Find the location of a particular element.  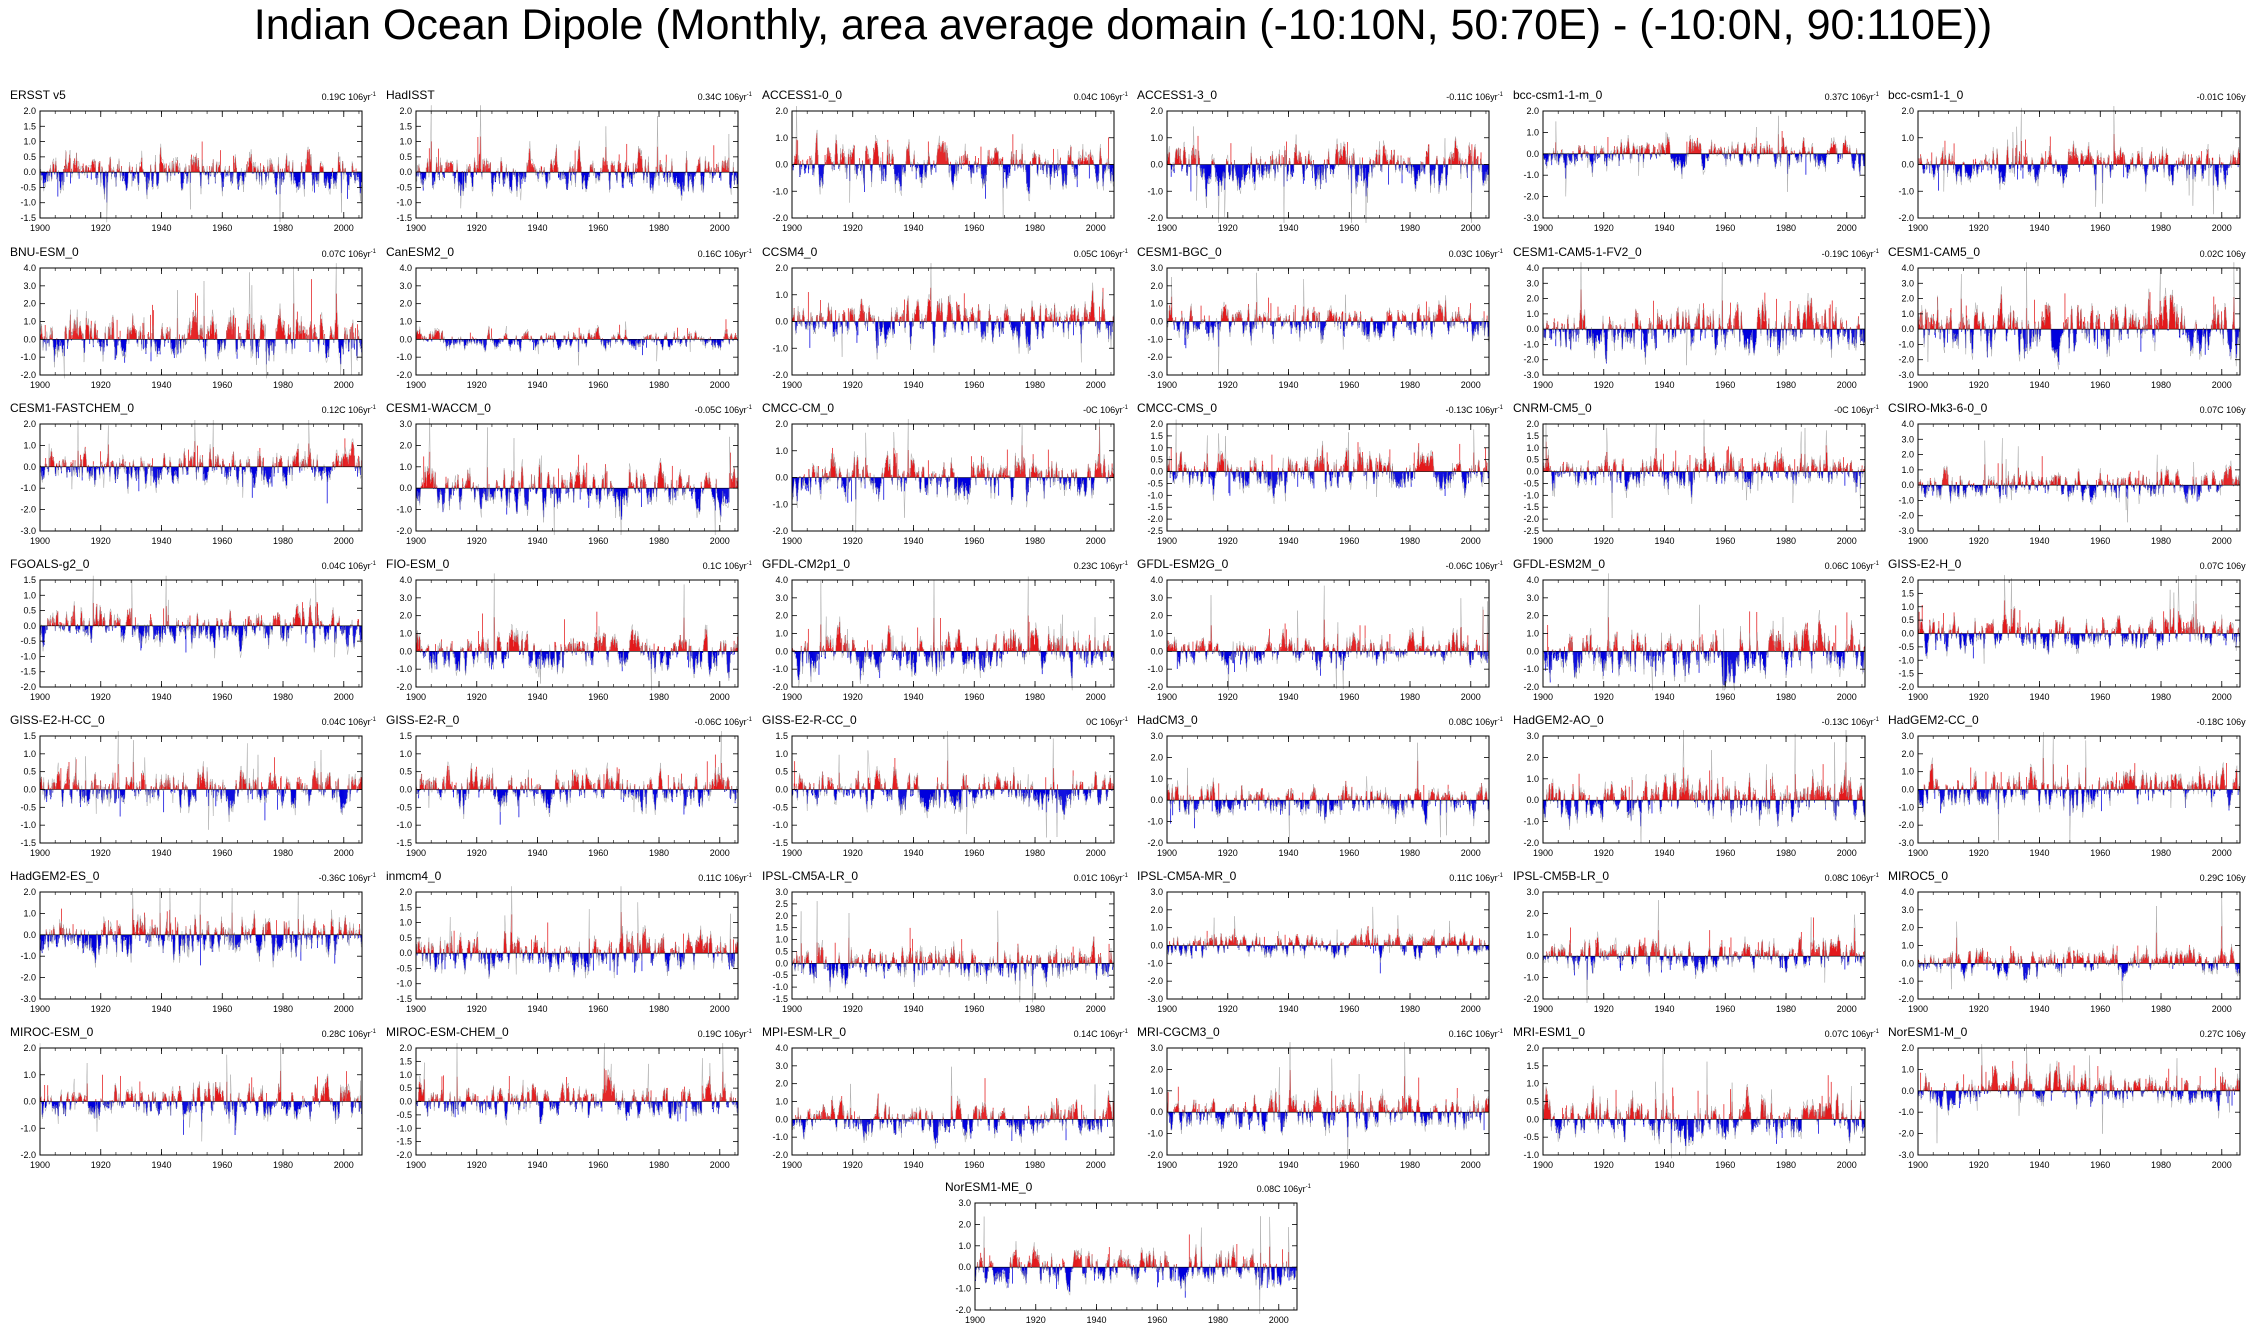

plot-frame is located at coordinates (577, 164).